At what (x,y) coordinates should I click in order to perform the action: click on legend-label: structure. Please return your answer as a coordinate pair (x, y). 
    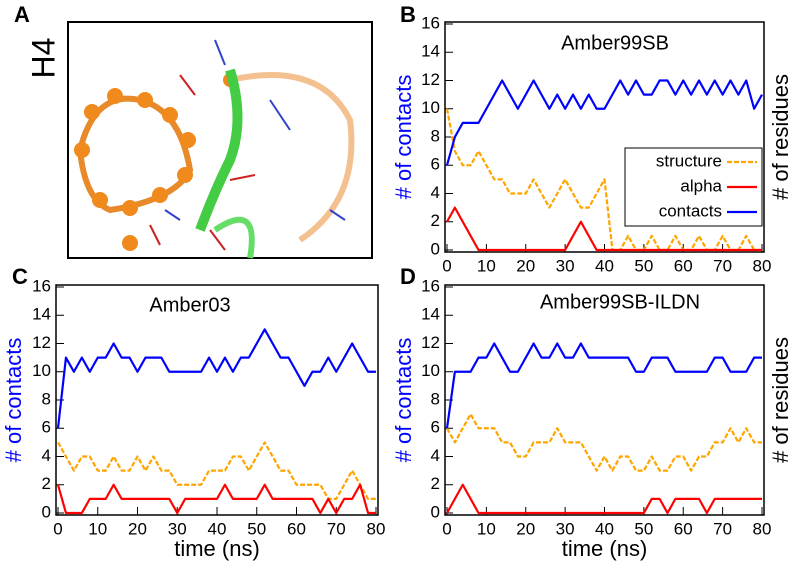
    Looking at the image, I should click on (689, 160).